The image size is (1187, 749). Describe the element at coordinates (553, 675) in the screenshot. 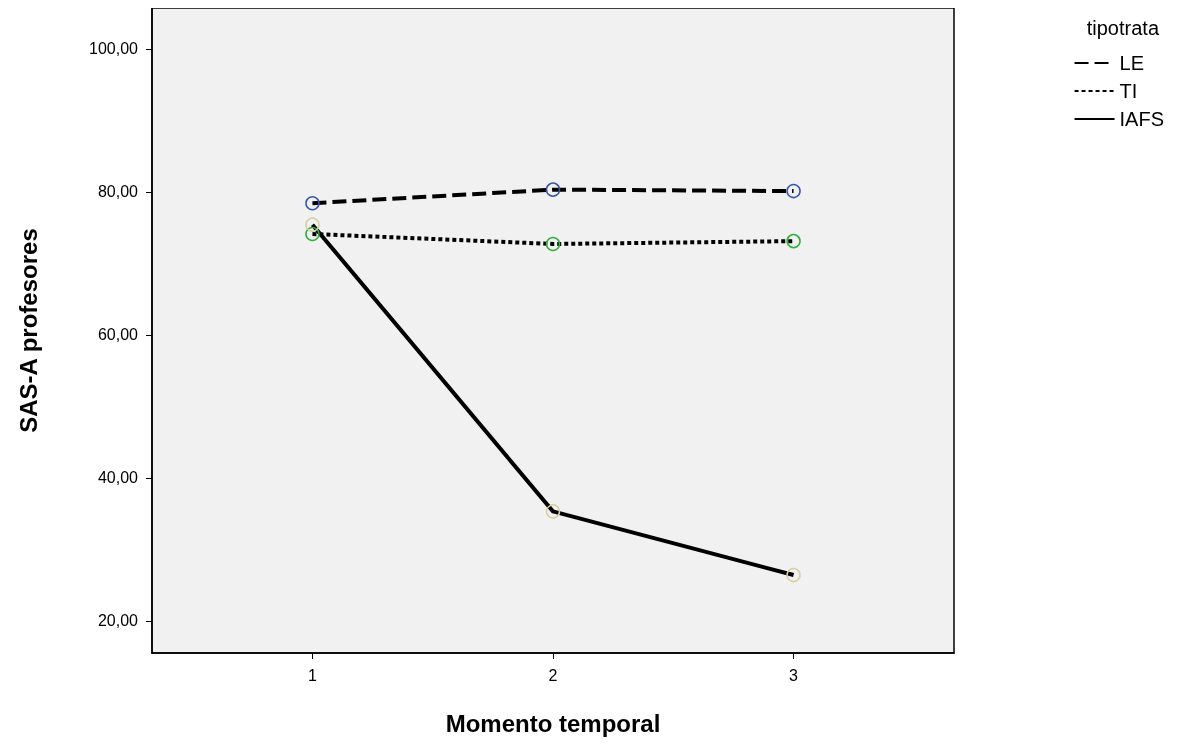

I see `x-tick-label: 2` at that location.